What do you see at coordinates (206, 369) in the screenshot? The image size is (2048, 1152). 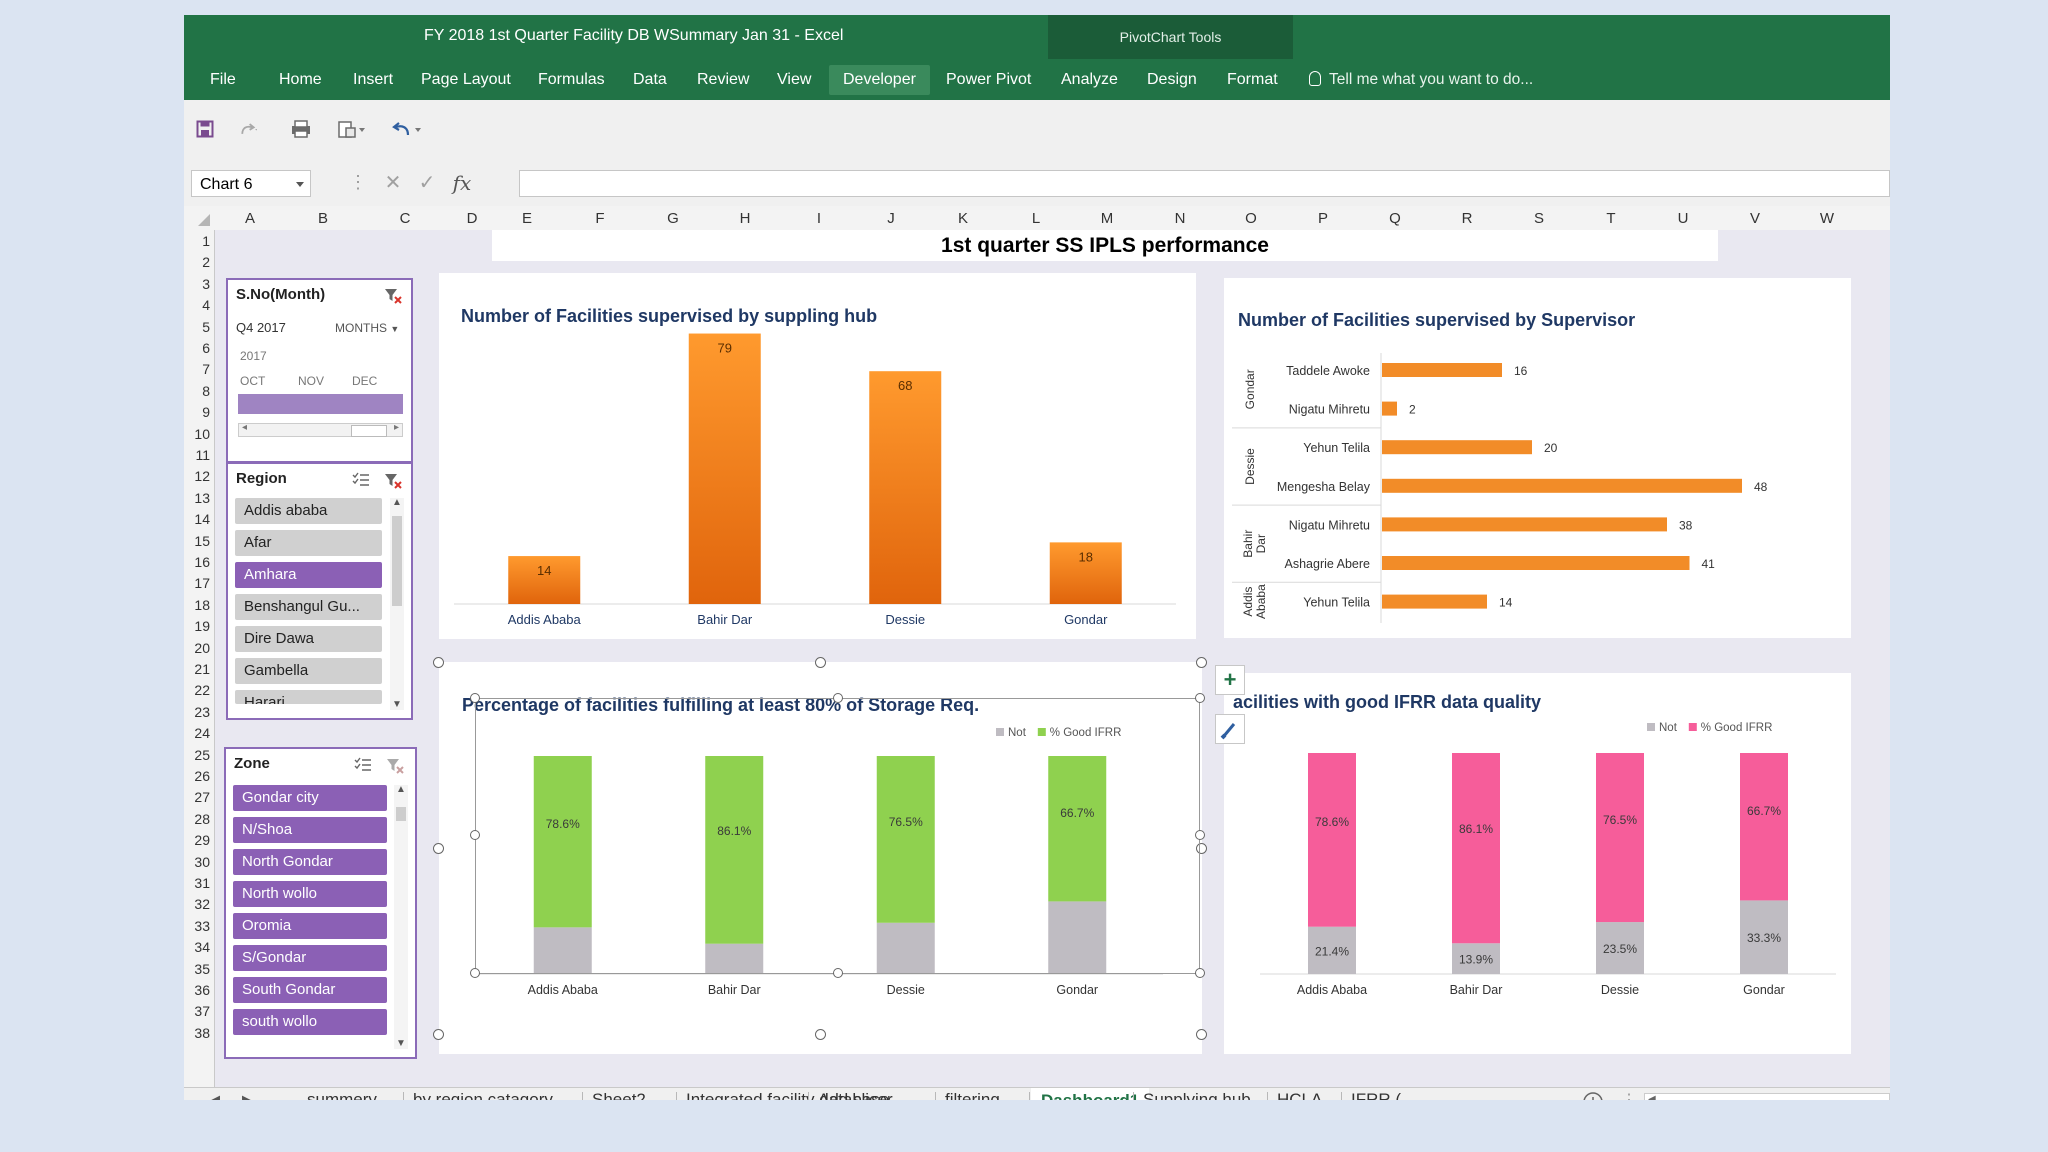 I see `row-header: 7` at bounding box center [206, 369].